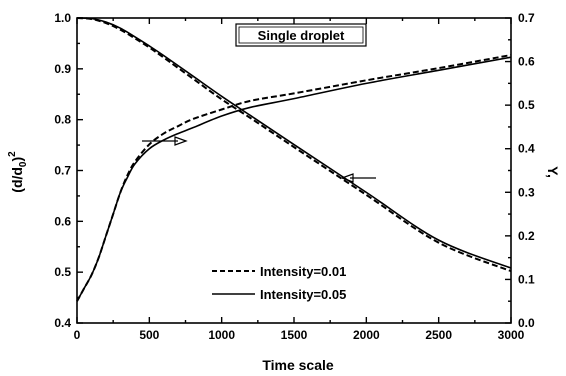 This screenshot has width=566, height=376. What do you see at coordinates (62, 221) in the screenshot?
I see `left-y-tick-label: 0.6` at bounding box center [62, 221].